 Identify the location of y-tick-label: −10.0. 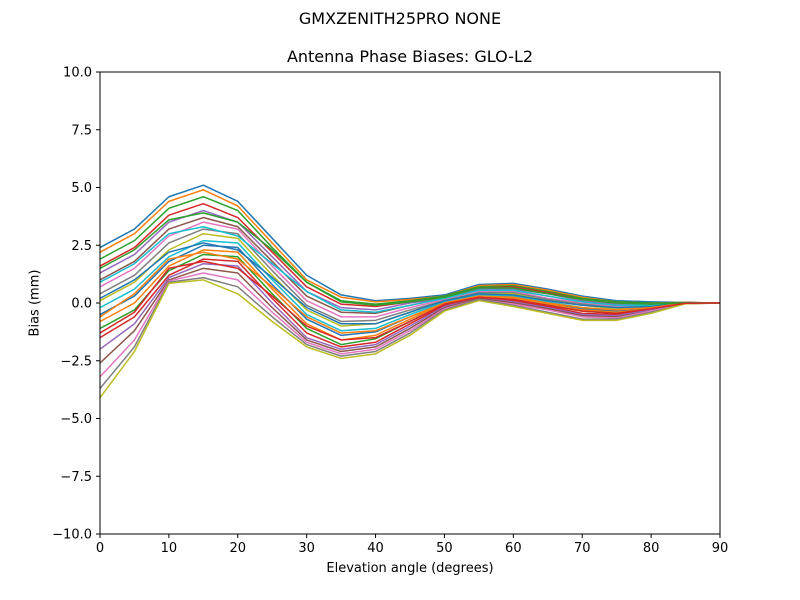
(72, 535).